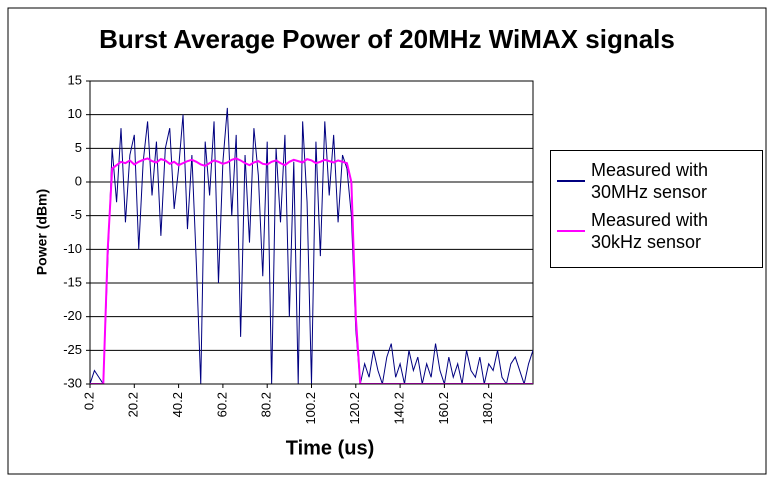 The image size is (772, 484). I want to click on x-axis-label: Time (us), so click(330, 448).